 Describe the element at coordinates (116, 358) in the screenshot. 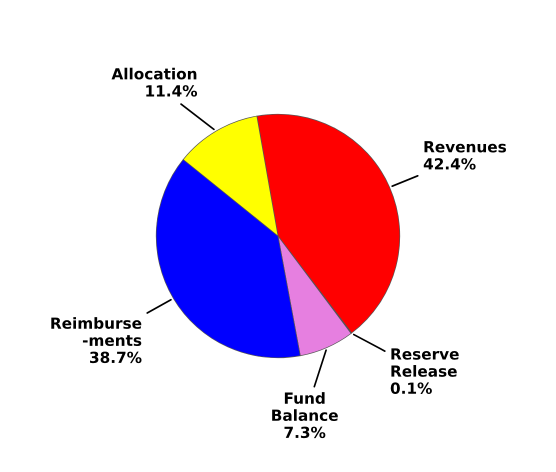

I see `data-label: 38.7%` at that location.